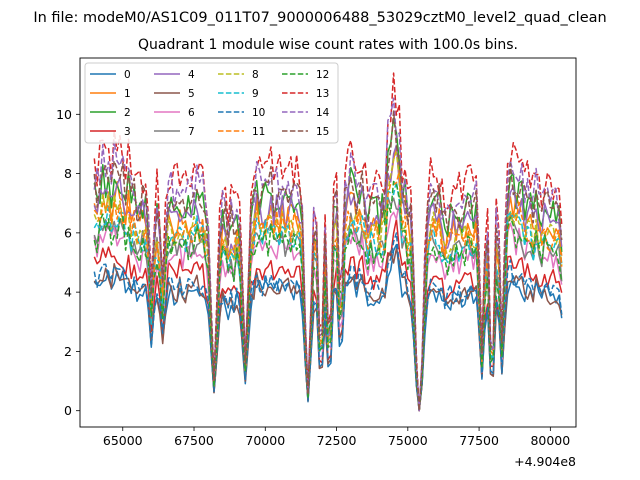 This screenshot has height=480, width=640. I want to click on x-tick-label: 77500, so click(479, 440).